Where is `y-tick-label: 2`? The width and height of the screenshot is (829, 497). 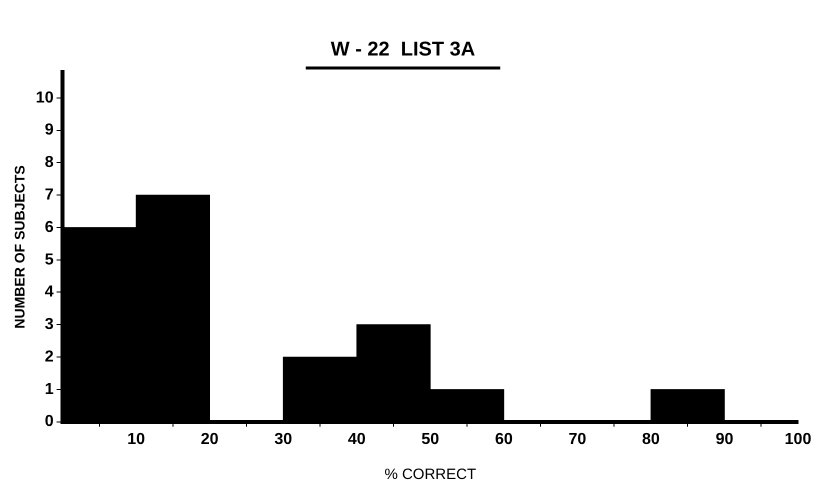
y-tick-label: 2 is located at coordinates (49, 357).